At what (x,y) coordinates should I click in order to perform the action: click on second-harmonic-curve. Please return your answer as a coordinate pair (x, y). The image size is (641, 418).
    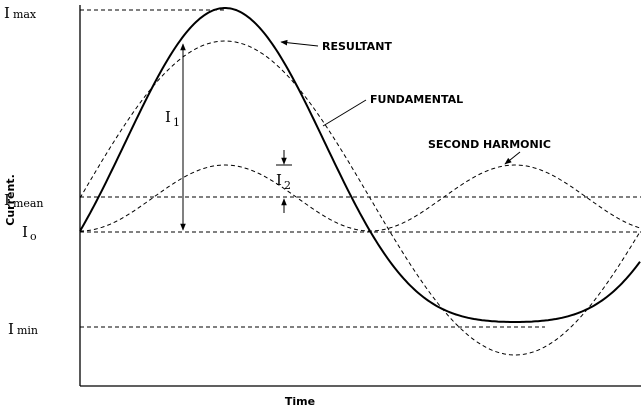
    Looking at the image, I should click on (360, 198).